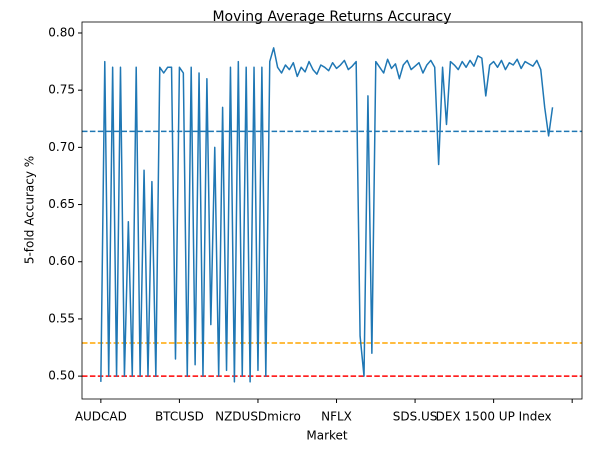 This screenshot has height=449, width=597. I want to click on x-tick-label: NFLX, so click(336, 417).